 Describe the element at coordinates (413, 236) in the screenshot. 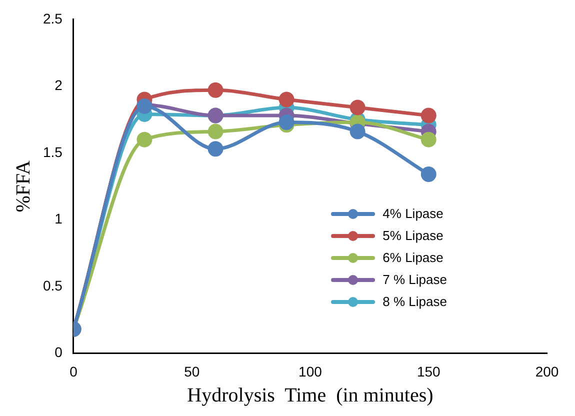

I see `legend-label: 5% Lipase` at that location.